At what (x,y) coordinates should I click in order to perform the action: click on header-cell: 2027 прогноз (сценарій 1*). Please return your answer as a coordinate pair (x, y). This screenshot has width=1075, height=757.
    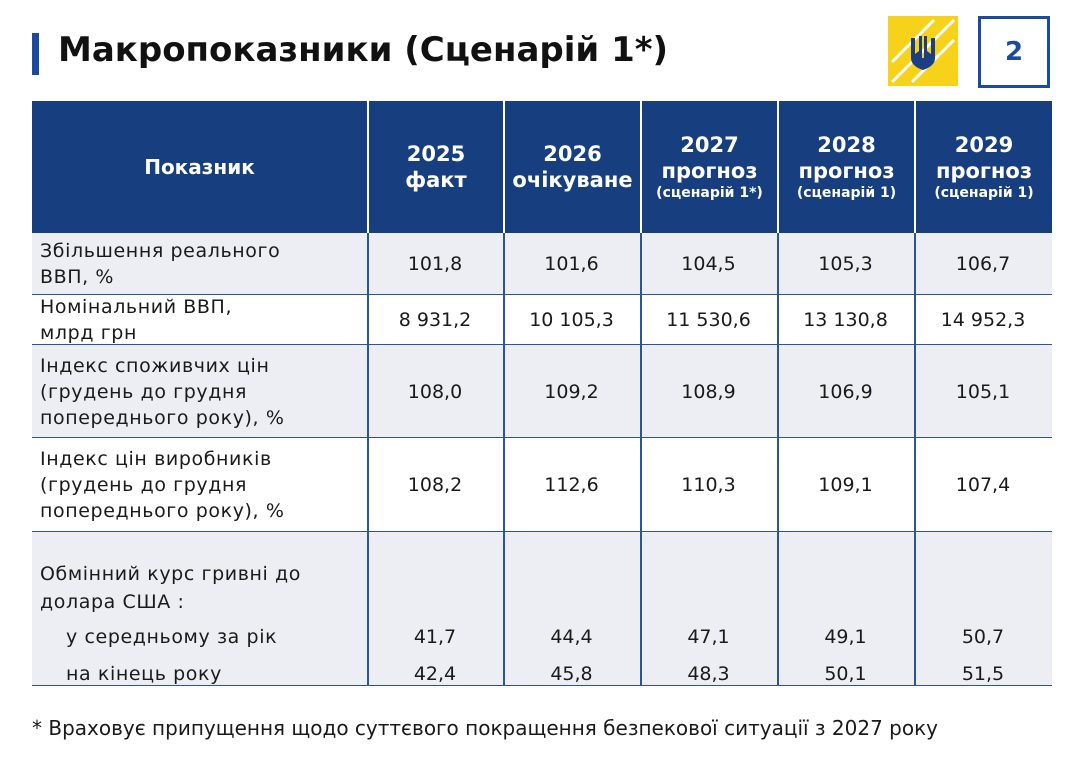
    Looking at the image, I should click on (708, 167).